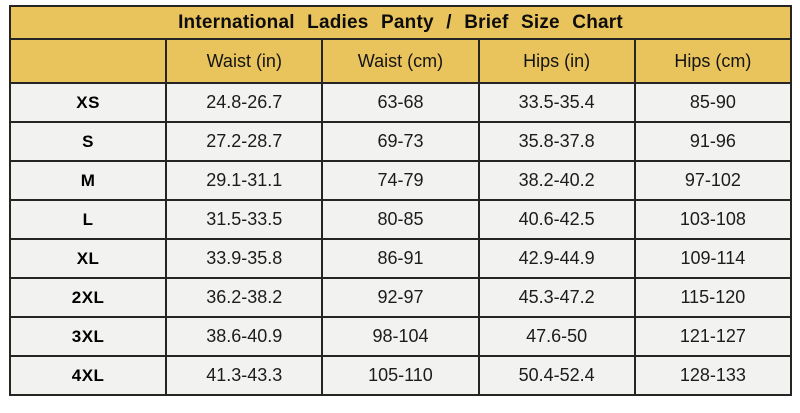 This screenshot has width=800, height=413. I want to click on waist-in-value: 38.6-40.9, so click(244, 336).